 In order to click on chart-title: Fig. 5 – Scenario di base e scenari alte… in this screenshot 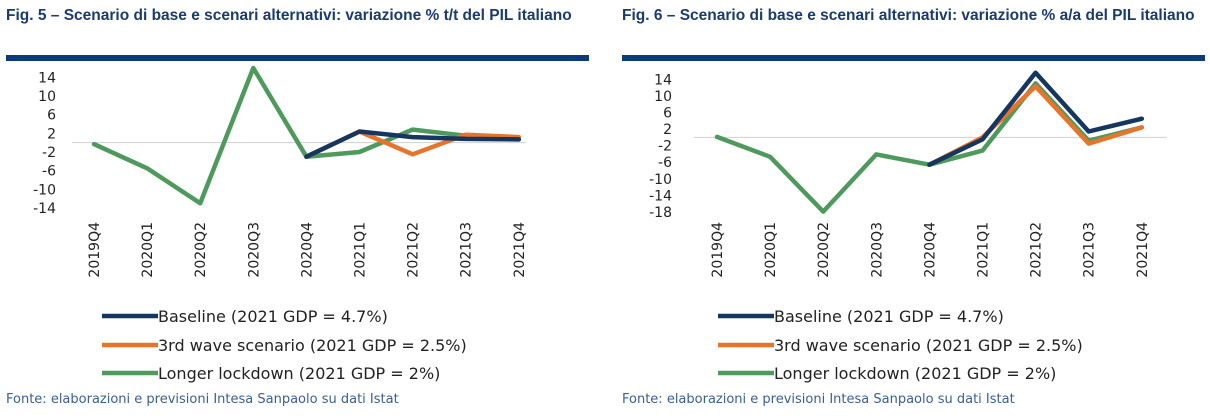, I will do `click(289, 15)`.